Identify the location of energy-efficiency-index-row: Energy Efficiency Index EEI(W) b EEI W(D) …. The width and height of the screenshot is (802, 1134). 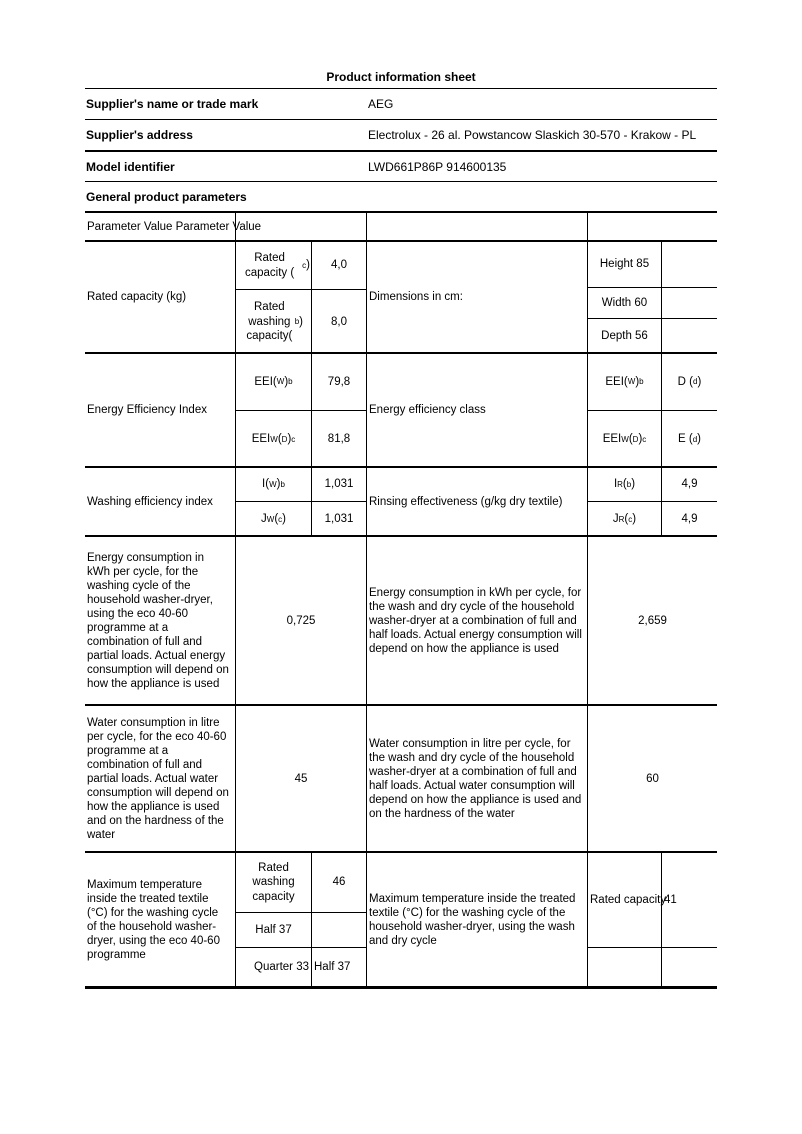
(401, 411).